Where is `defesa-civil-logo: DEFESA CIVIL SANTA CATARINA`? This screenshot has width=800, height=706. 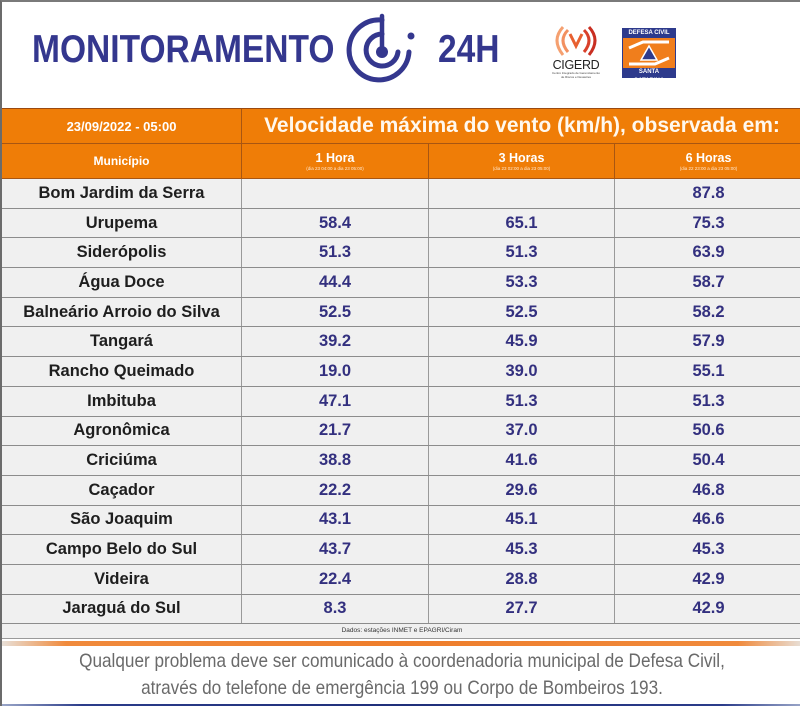
defesa-civil-logo: DEFESA CIVIL SANTA CATARINA is located at coordinates (649, 56).